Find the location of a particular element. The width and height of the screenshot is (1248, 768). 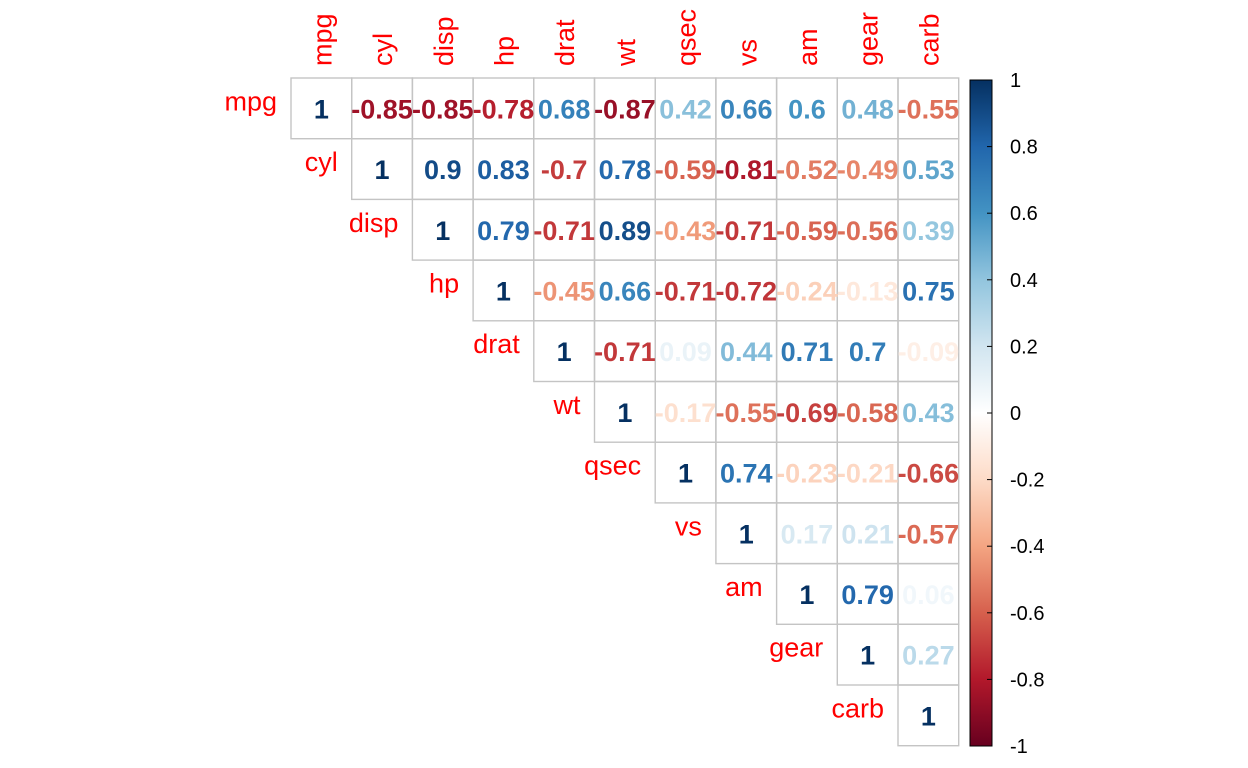

row-label: wt is located at coordinates (567, 405).